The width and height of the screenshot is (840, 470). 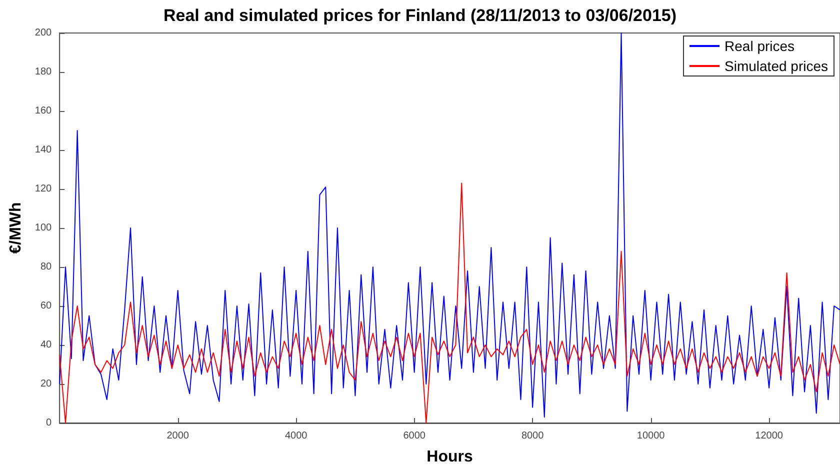 What do you see at coordinates (532, 436) in the screenshot?
I see `x-tick-label: 8000` at bounding box center [532, 436].